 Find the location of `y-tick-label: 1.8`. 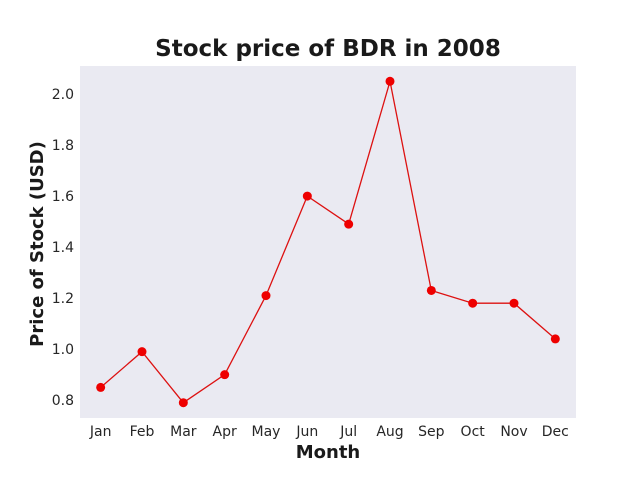

y-tick-label: 1.8 is located at coordinates (63, 146).